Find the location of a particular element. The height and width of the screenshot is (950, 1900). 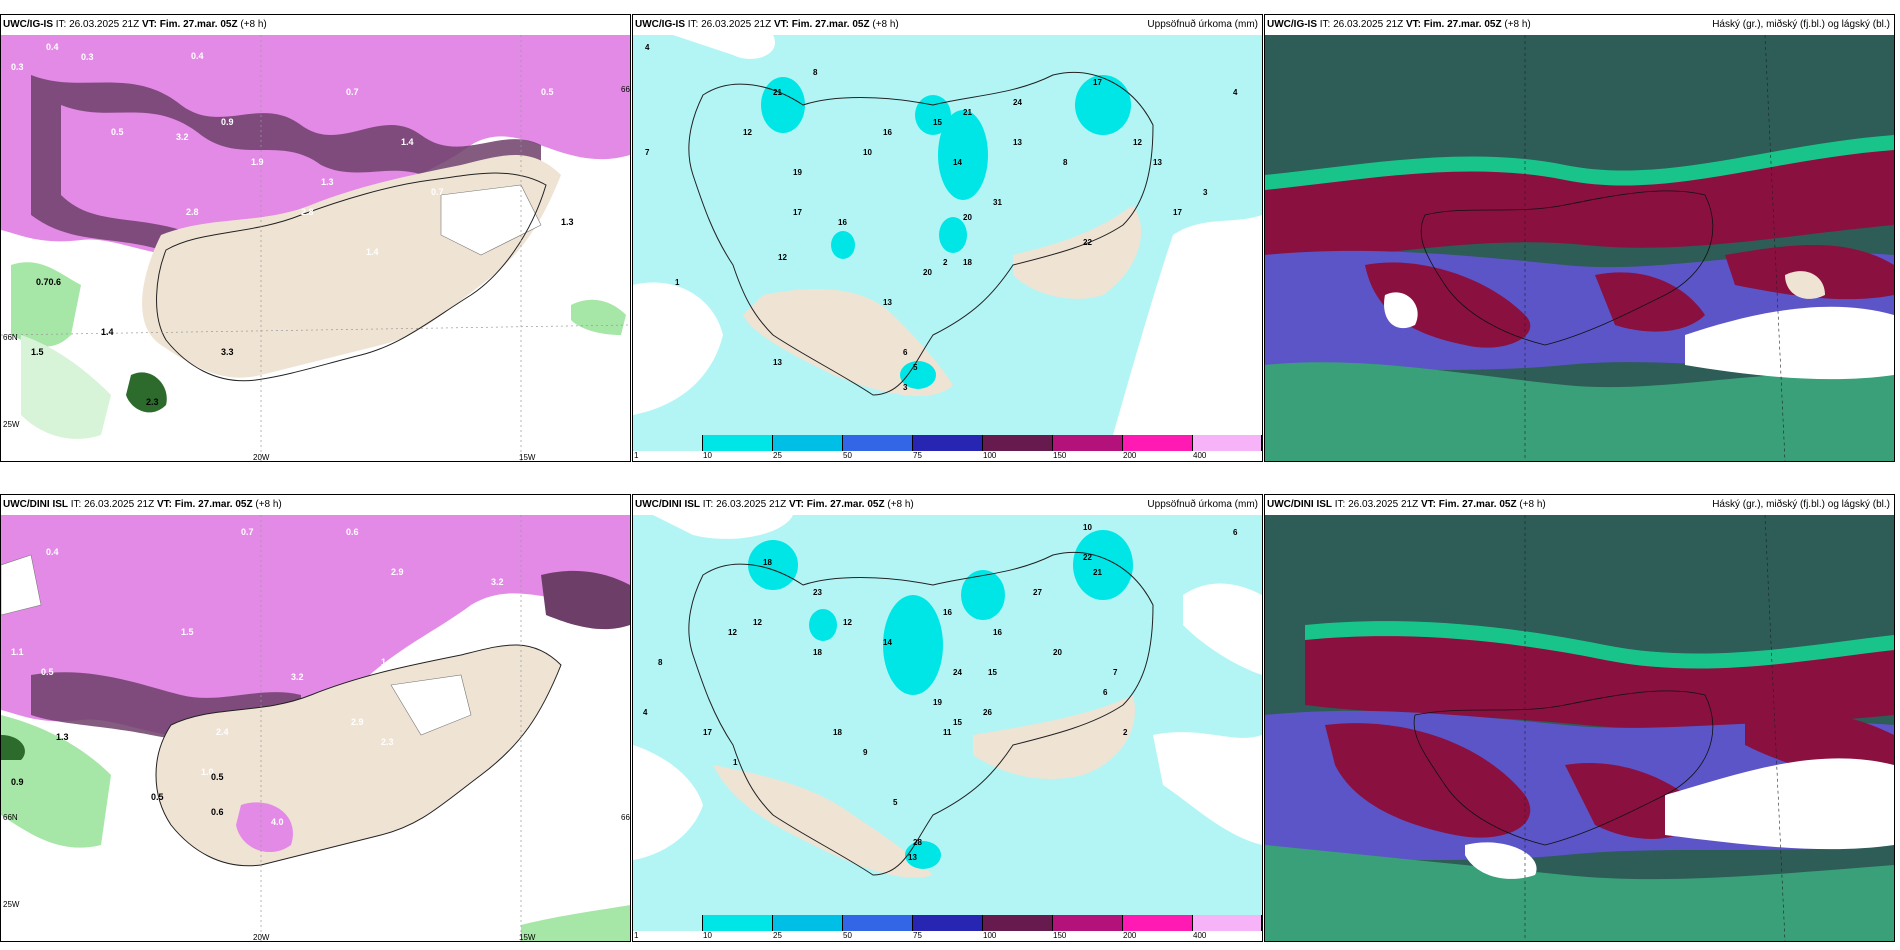

svg-text: 21 is located at coordinates (967, 112).